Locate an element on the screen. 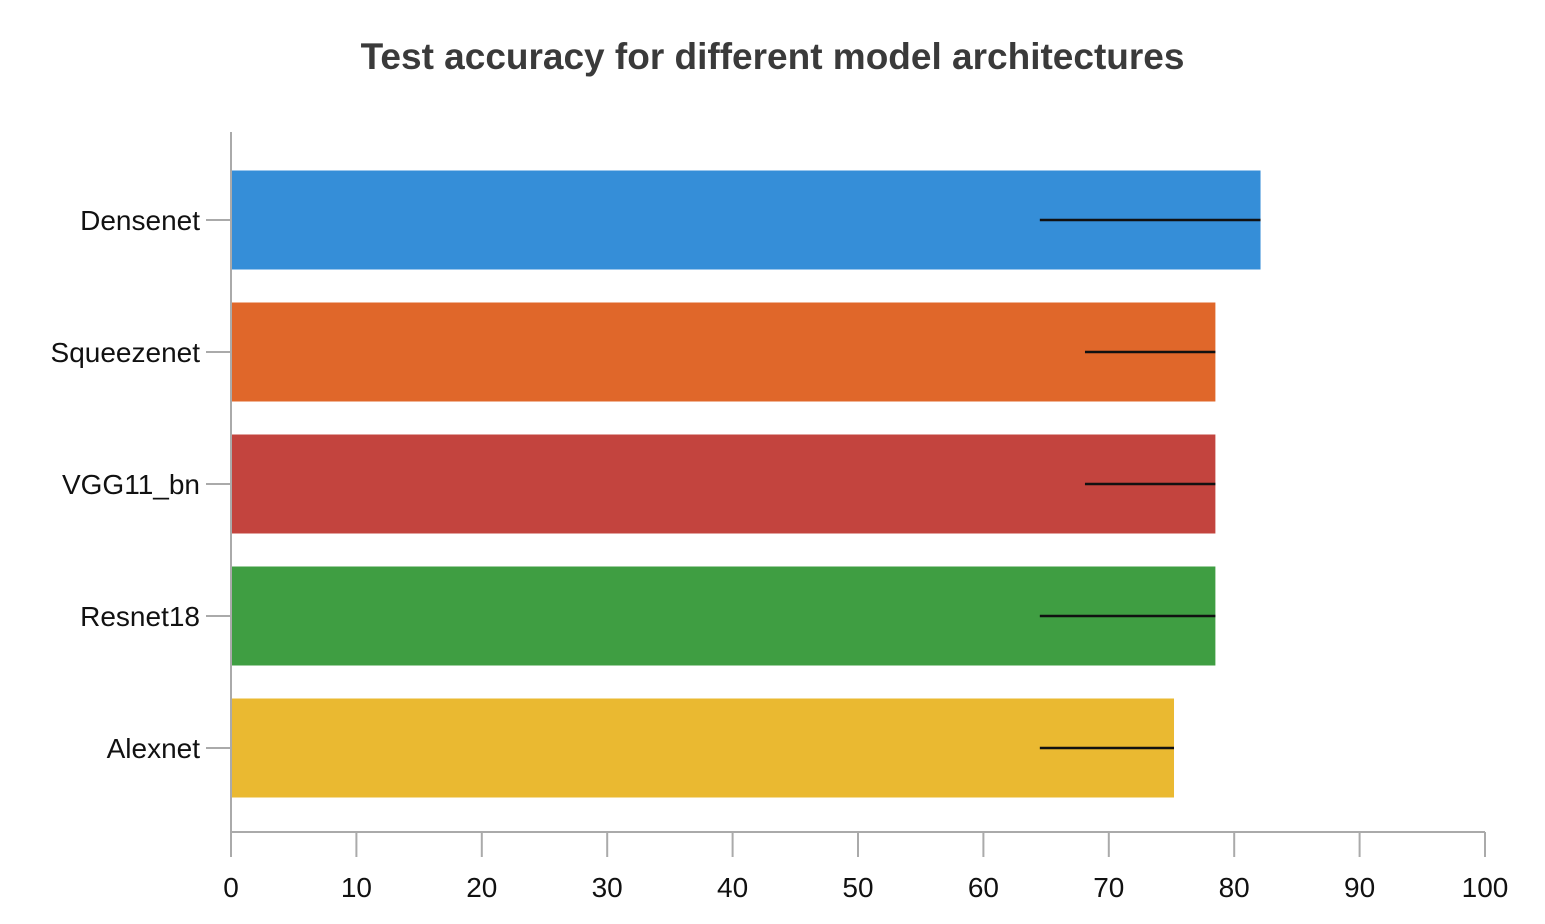 This screenshot has width=1545, height=924. x-tick-label: 30 is located at coordinates (607, 887).